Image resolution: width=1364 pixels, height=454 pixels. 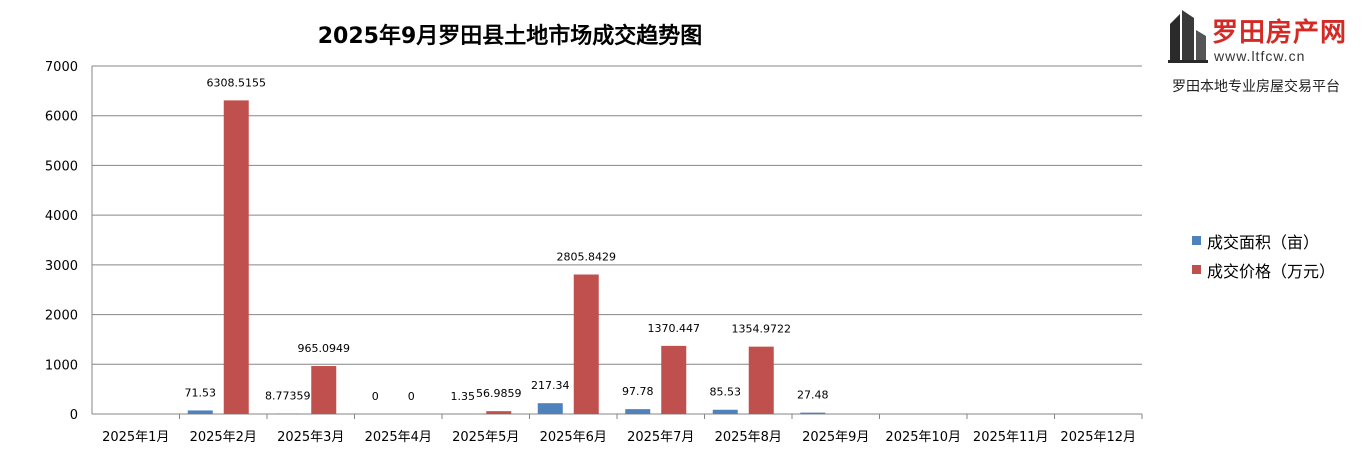 What do you see at coordinates (485, 437) in the screenshot?
I see `x-tick-label: 2025年5月` at bounding box center [485, 437].